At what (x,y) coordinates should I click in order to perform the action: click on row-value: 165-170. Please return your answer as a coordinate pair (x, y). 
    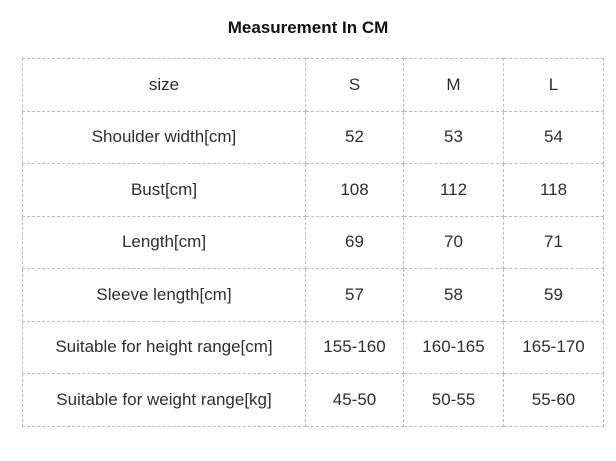
    Looking at the image, I should click on (553, 347).